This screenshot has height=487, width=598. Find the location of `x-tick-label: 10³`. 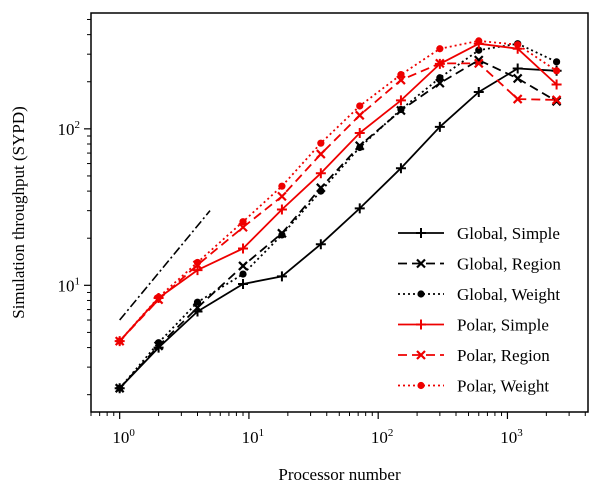

x-tick-label: 10³ is located at coordinates (511, 437).